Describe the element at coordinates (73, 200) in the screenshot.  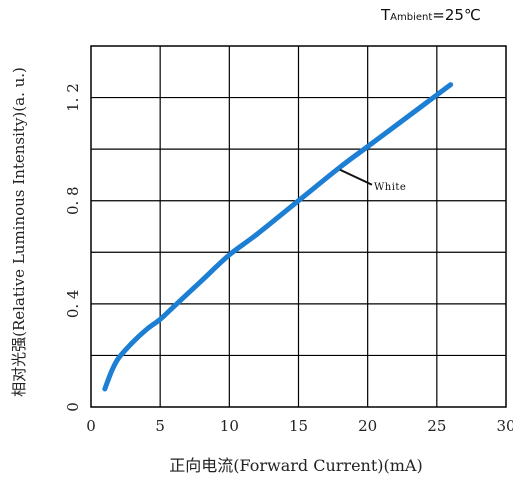
I see `y-tick-label: 0. 8` at that location.